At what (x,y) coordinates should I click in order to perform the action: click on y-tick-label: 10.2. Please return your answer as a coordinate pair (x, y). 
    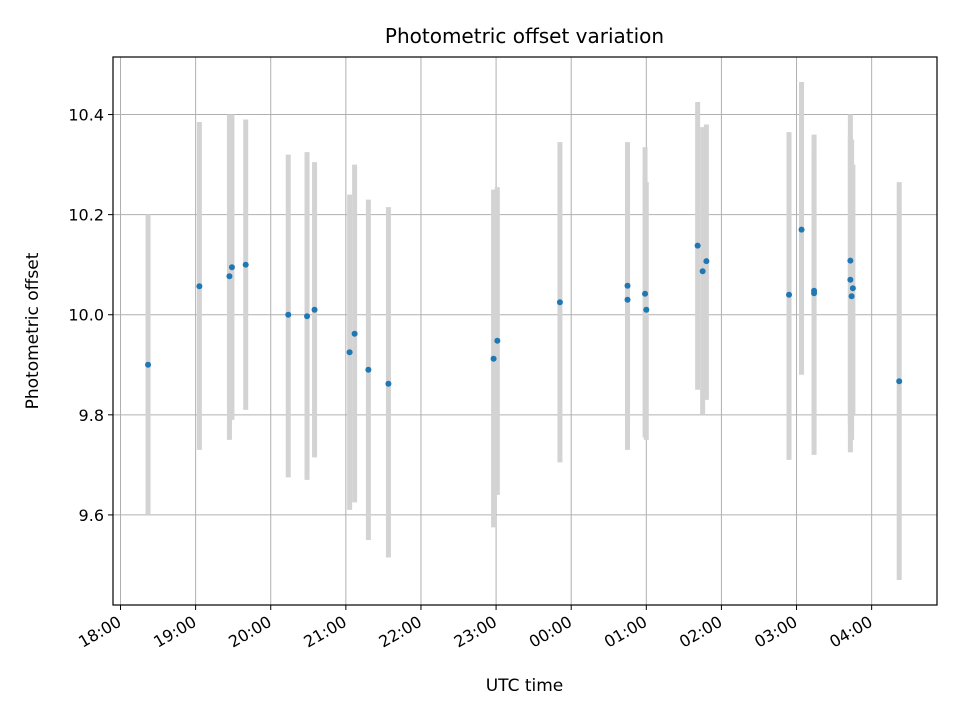
    Looking at the image, I should click on (86, 215).